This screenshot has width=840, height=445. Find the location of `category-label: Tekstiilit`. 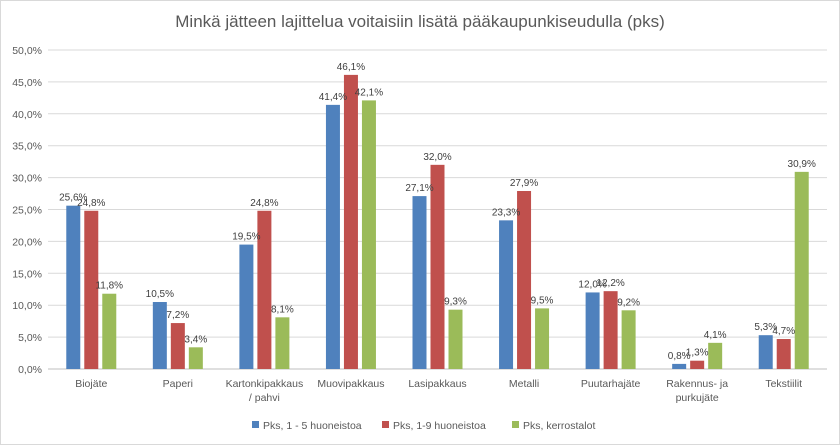

category-label: Tekstiilit is located at coordinates (783, 384).